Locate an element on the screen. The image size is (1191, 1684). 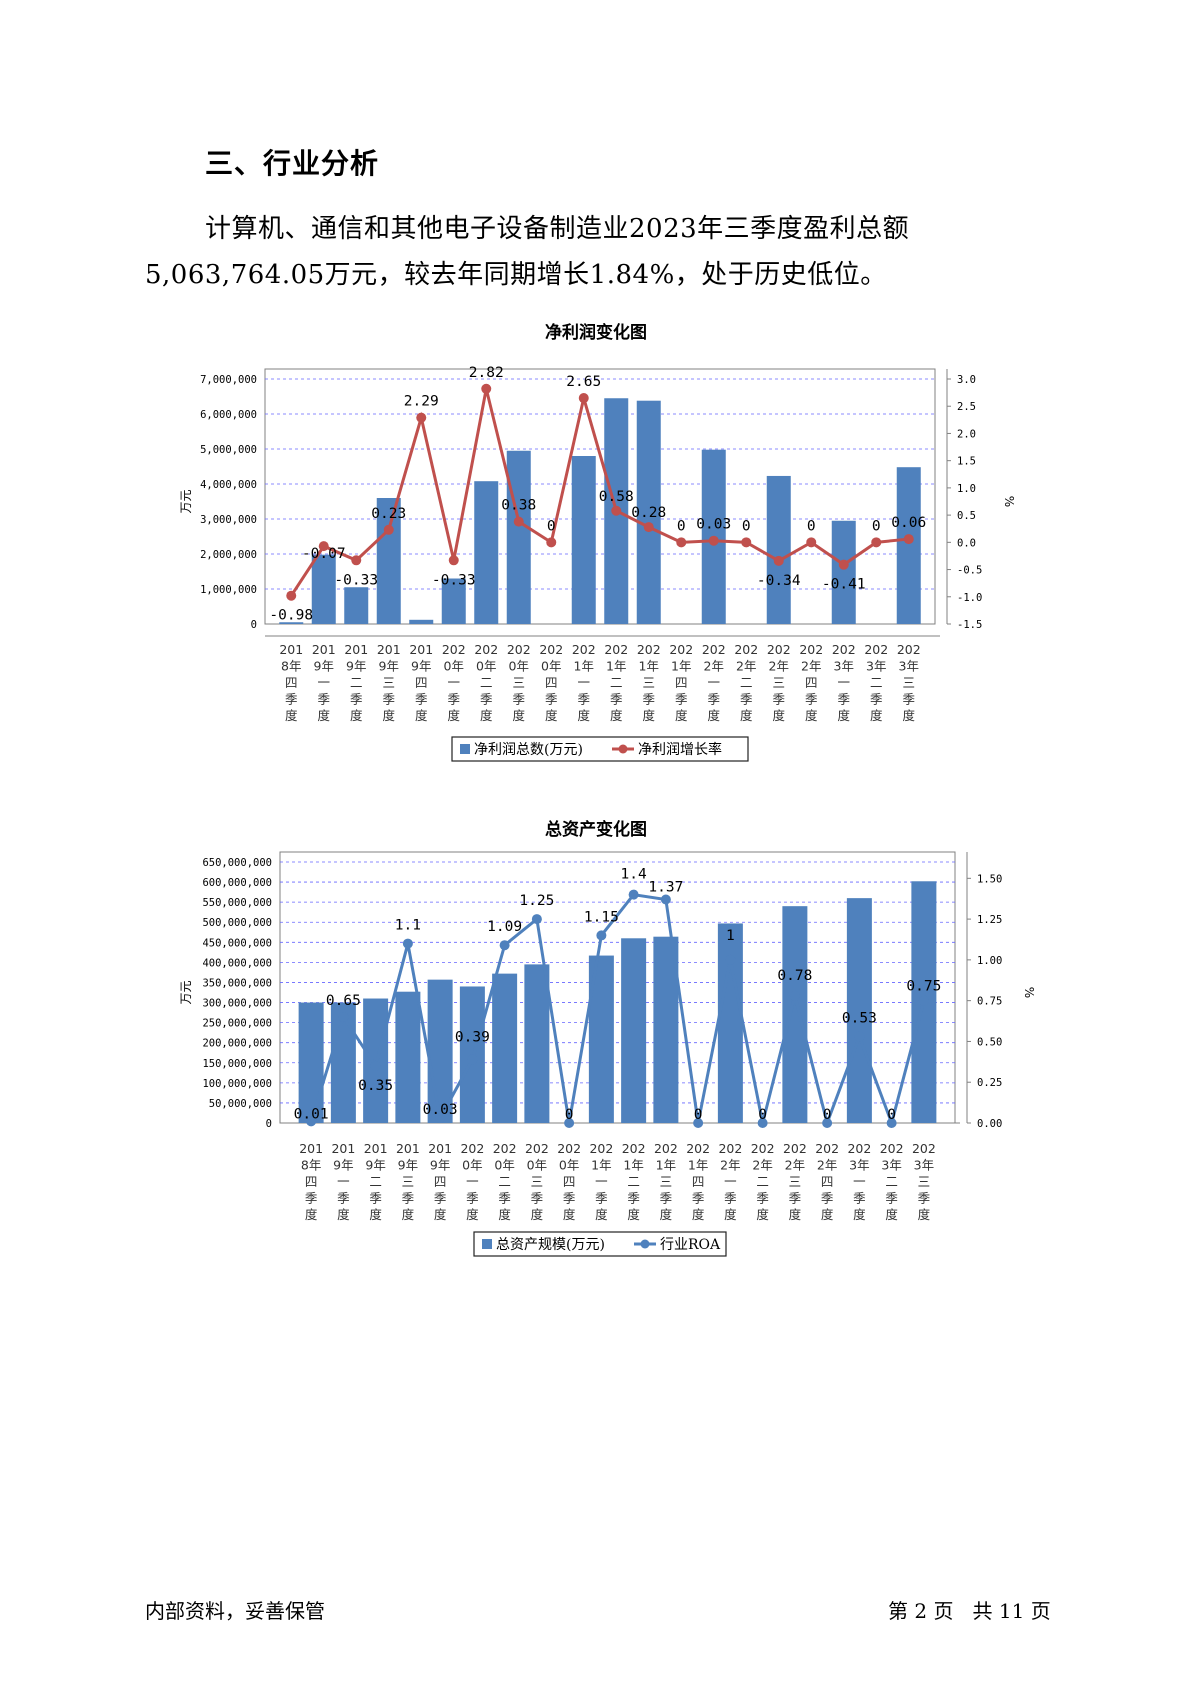
legend-bar-swatch is located at coordinates (465, 749).